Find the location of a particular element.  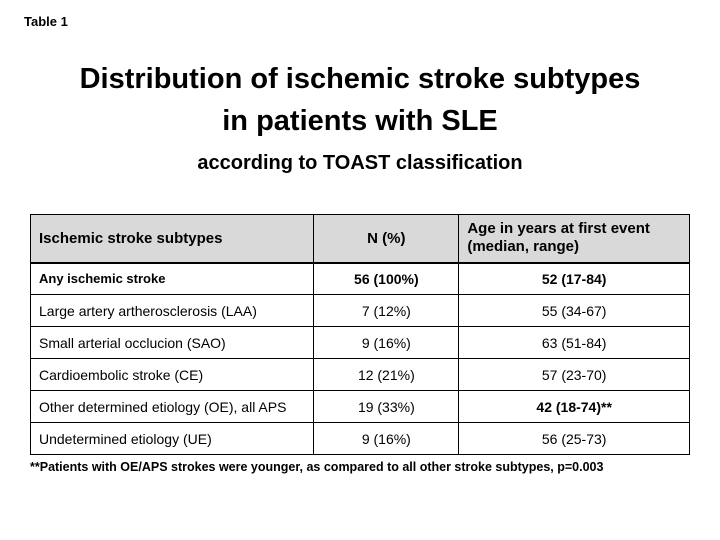

page-subtitle: according to TOAST classification is located at coordinates (360, 163).